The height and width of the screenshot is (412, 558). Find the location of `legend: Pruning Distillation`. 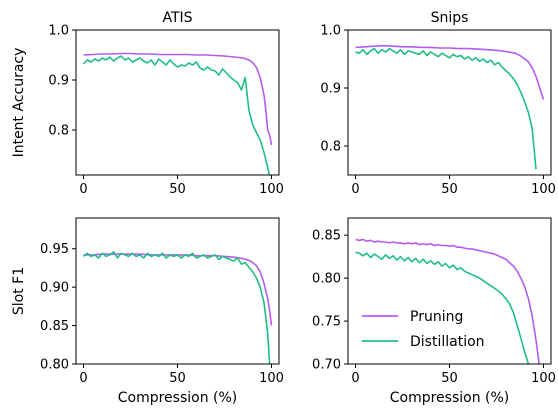

legend: Pruning Distillation is located at coordinates (423, 329).